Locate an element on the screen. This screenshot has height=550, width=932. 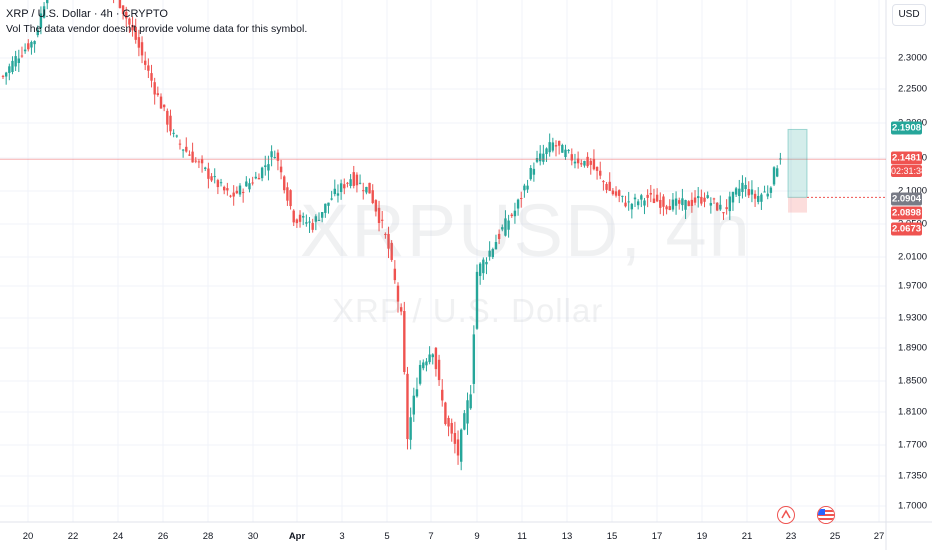
price-tick-label: 2.3000 is located at coordinates (913, 58).